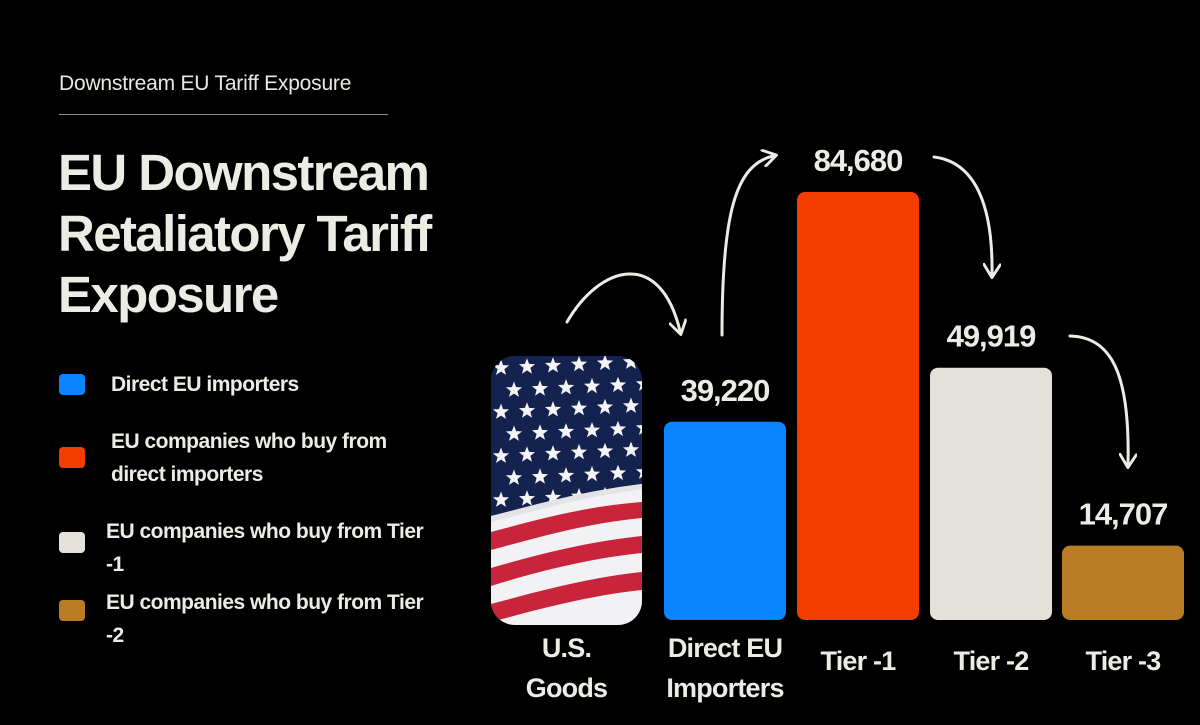  I want to click on tick-label: Tier -1, so click(859, 661).